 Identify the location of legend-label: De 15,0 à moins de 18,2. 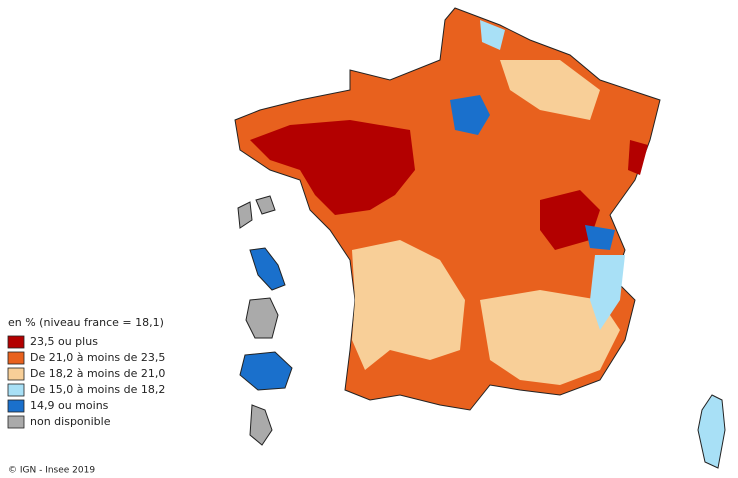
(97, 389).